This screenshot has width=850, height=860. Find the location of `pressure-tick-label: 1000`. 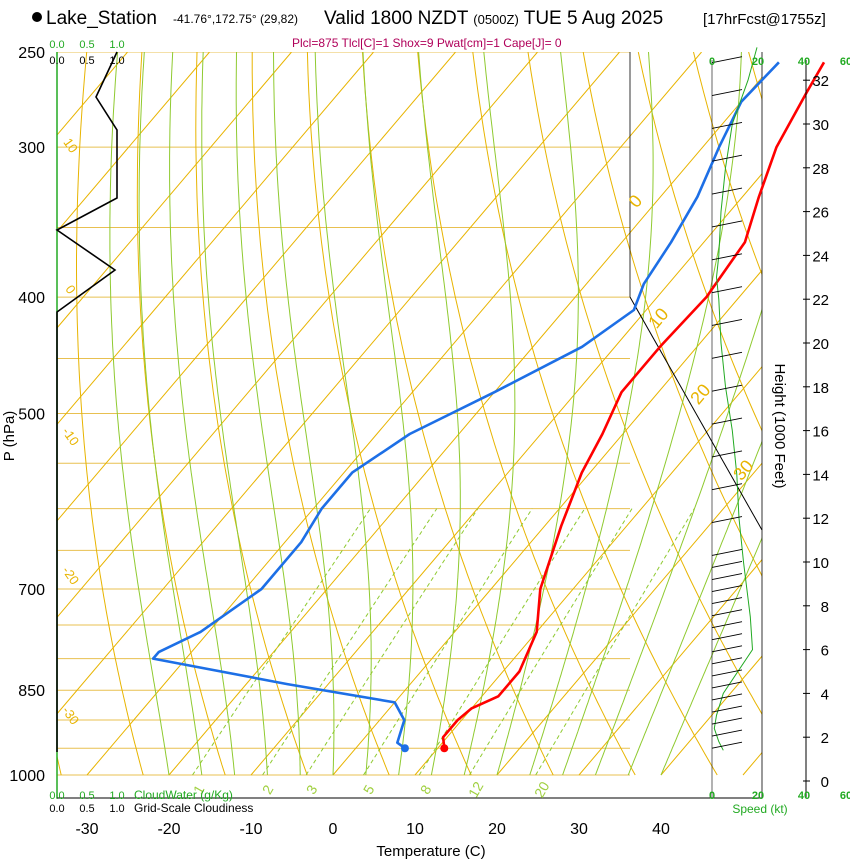

pressure-tick-label: 1000 is located at coordinates (27, 776).